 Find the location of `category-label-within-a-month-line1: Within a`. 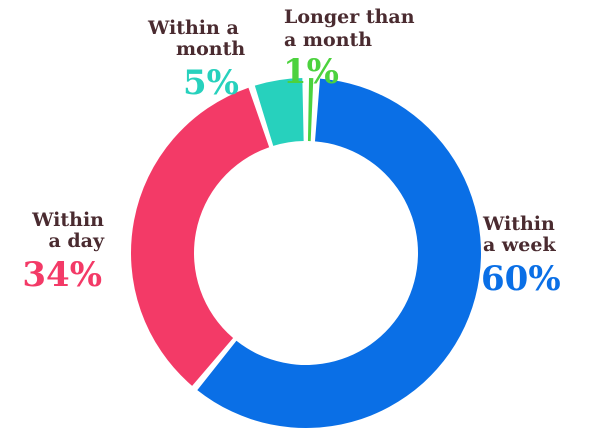

category-label-within-a-month-line1: Within a is located at coordinates (193, 28).